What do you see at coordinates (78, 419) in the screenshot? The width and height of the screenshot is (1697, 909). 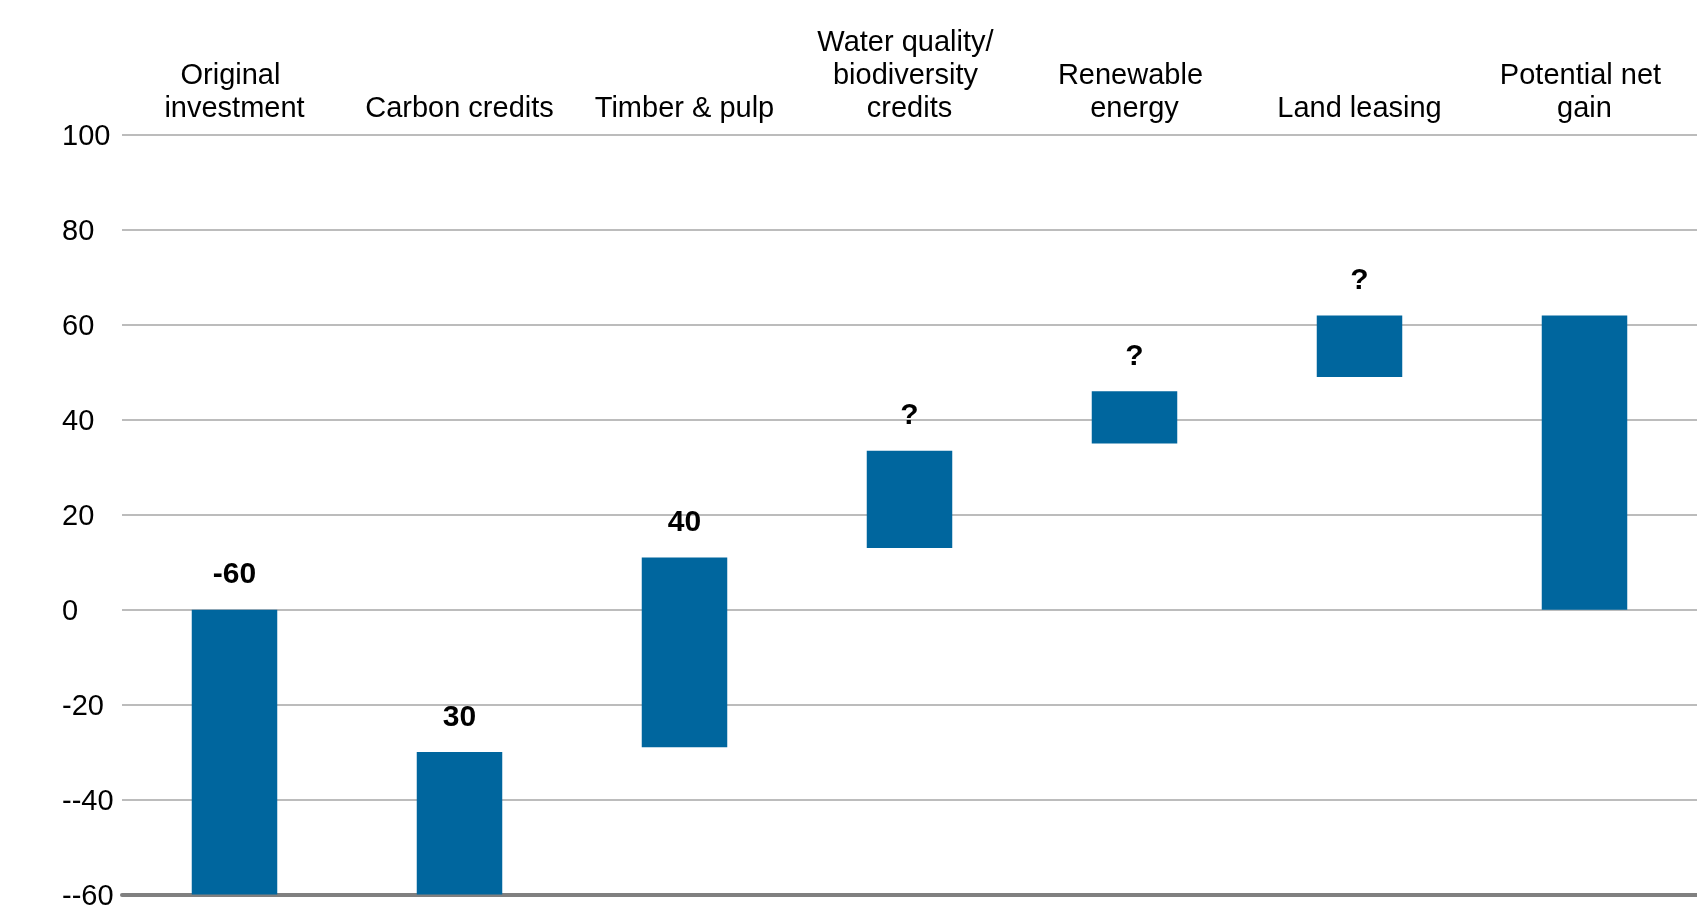 I see `y-tick-label: 40` at bounding box center [78, 419].